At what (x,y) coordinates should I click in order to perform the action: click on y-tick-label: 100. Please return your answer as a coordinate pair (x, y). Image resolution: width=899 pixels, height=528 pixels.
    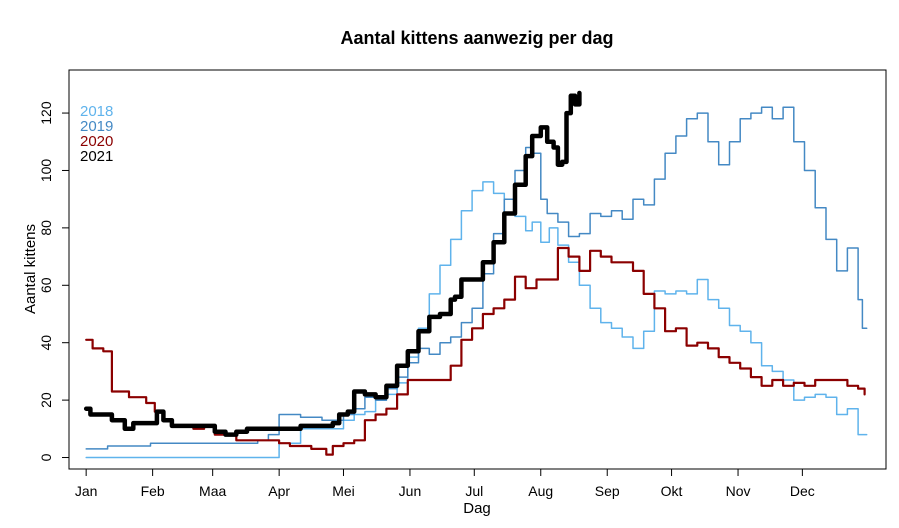
    Looking at the image, I should click on (46, 171).